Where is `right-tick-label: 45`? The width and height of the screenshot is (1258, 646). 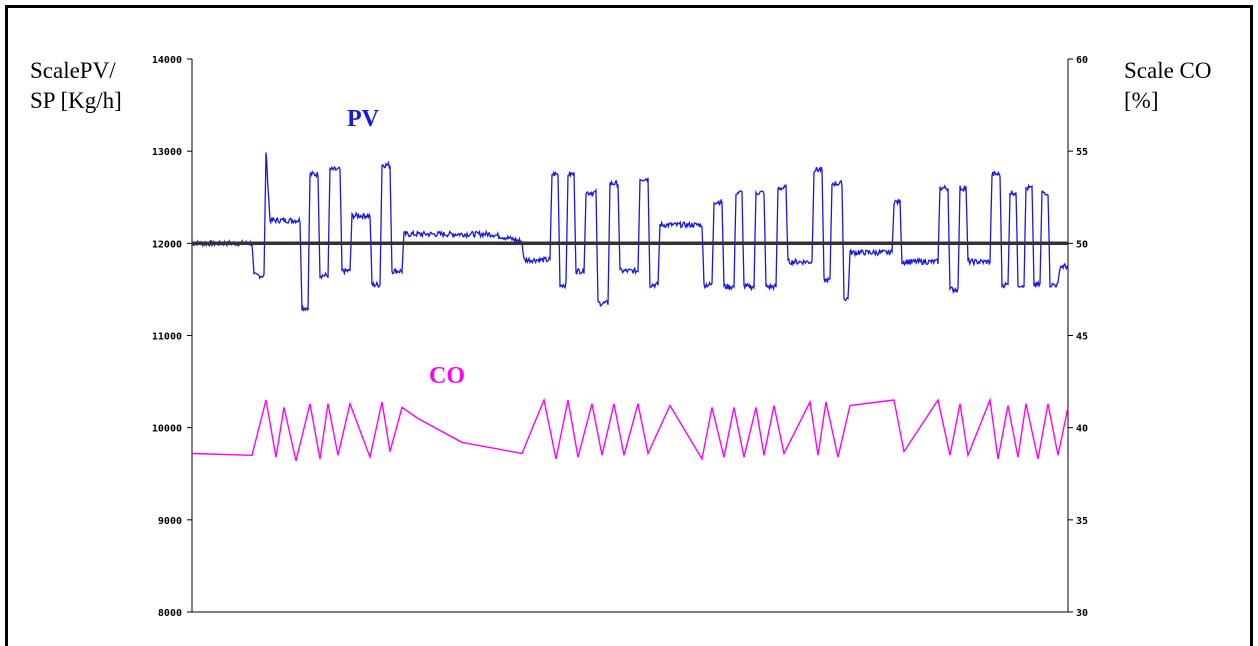 right-tick-label: 45 is located at coordinates (1082, 337).